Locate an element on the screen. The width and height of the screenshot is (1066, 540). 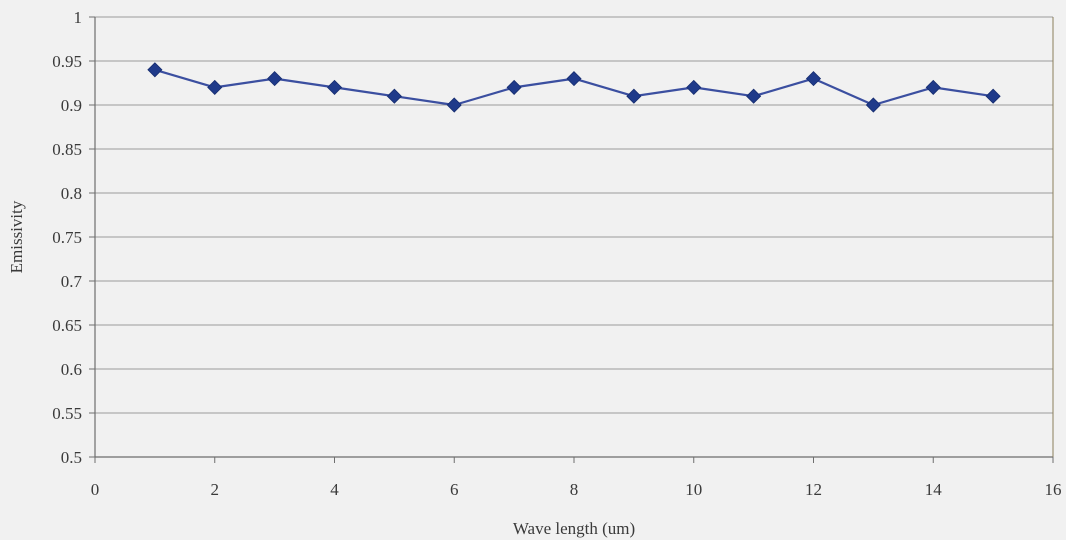
y-tick-label-10: 1 is located at coordinates (78, 17).